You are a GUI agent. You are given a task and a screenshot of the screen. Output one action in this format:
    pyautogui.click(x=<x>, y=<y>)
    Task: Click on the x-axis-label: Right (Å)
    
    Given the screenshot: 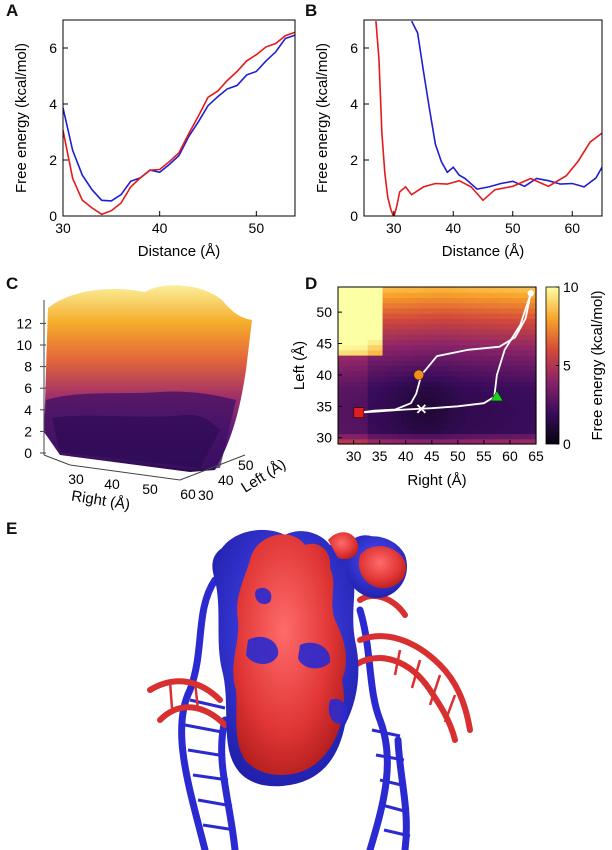 What is the action you would take?
    pyautogui.click(x=436, y=480)
    